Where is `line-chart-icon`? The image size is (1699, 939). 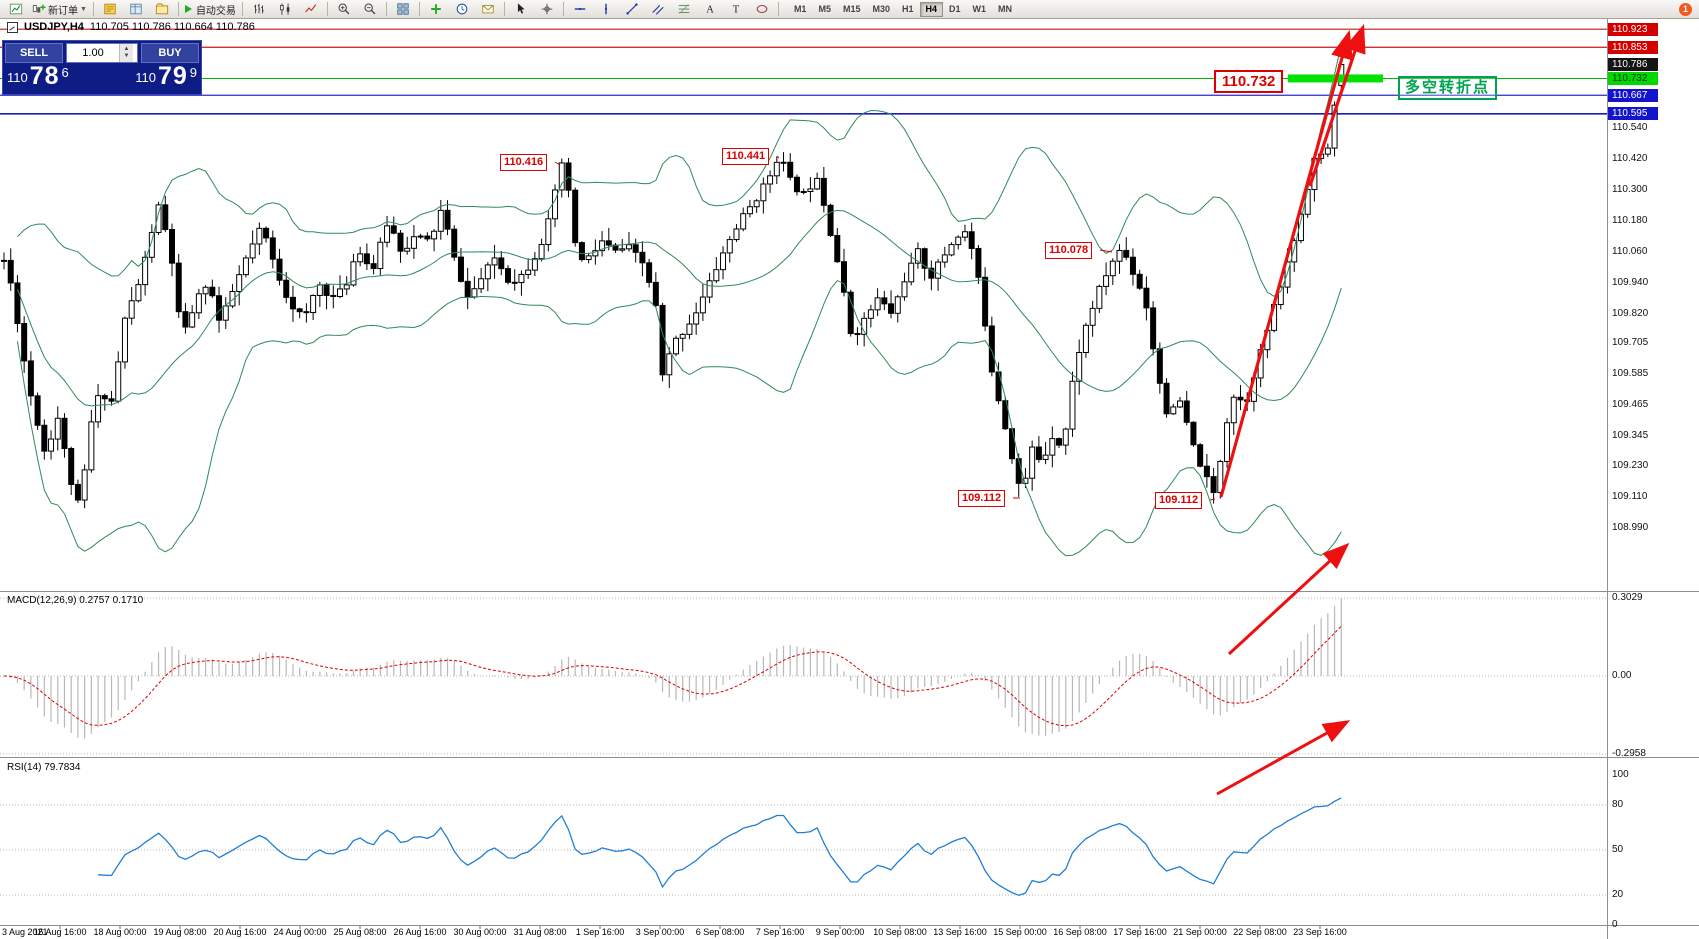 line-chart-icon is located at coordinates (311, 9).